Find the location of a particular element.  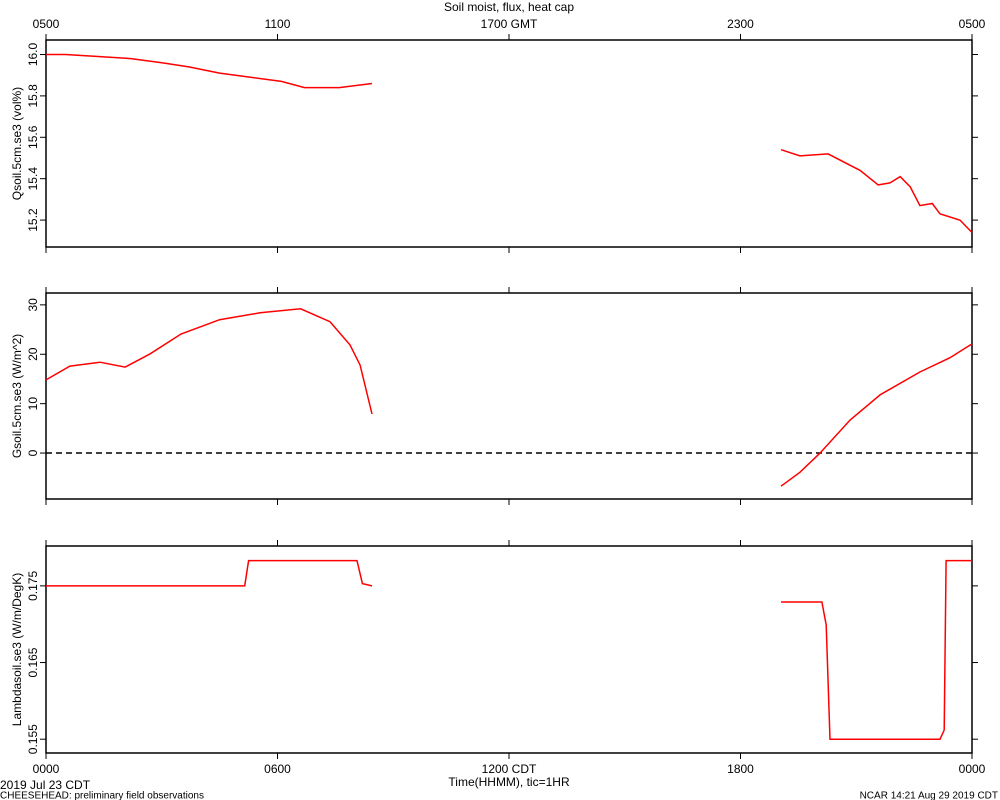

y-tick-label: 30 is located at coordinates (33, 305).